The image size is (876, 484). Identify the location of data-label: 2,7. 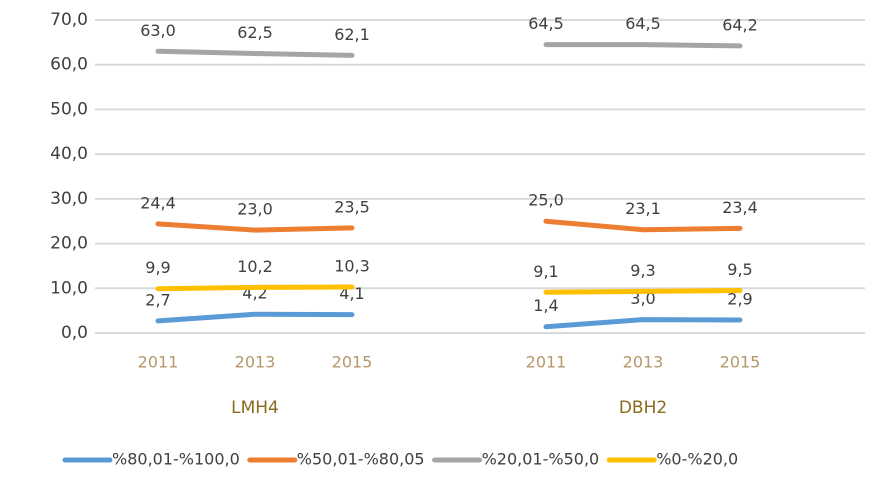
(157, 299).